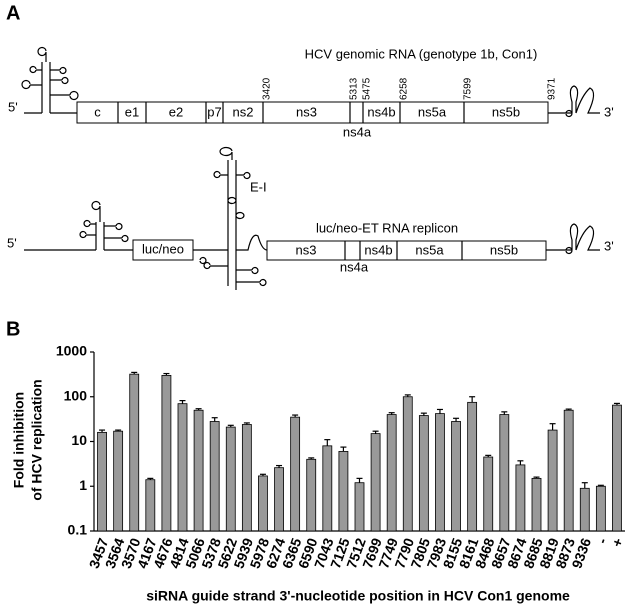  What do you see at coordinates (602, 541) in the screenshot?
I see `x-tick-label: -` at bounding box center [602, 541].